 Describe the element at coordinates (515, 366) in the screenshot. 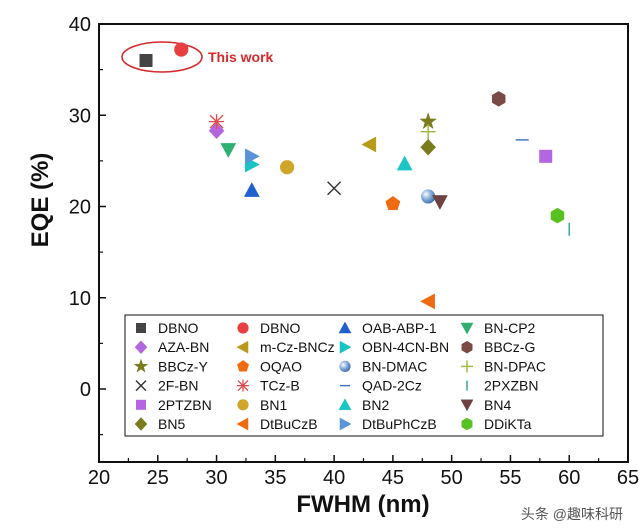

I see `legend-label: BN-DPAC` at that location.